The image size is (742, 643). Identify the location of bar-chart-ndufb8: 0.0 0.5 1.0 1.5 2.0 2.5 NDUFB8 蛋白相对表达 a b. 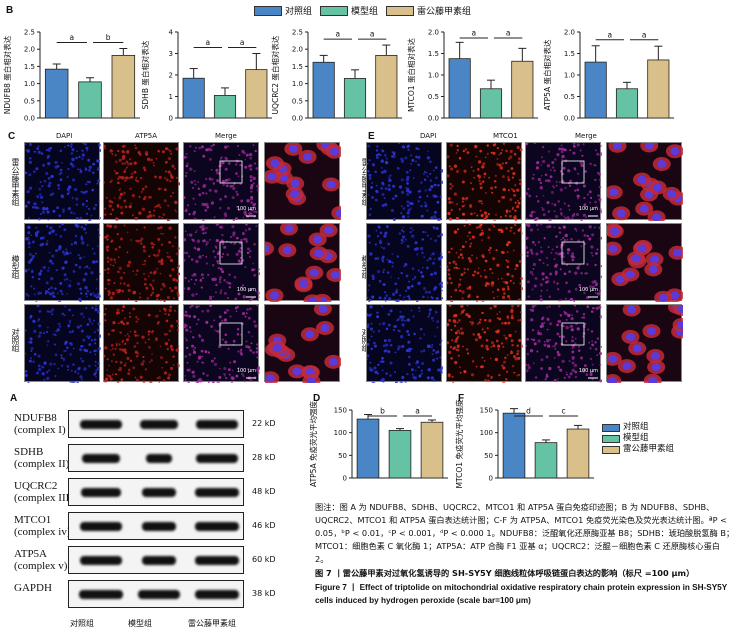
(71, 76).